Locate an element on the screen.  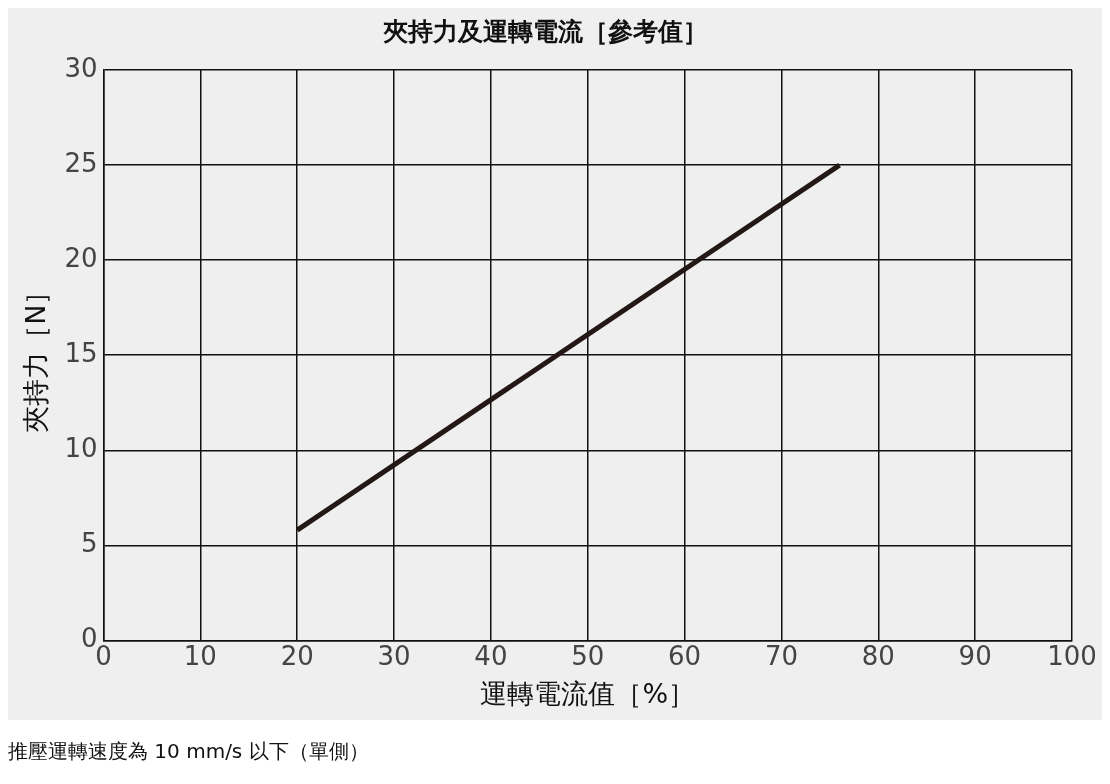
chart-title: 夾持力及運轉電流［參考值］ is located at coordinates (545, 31).